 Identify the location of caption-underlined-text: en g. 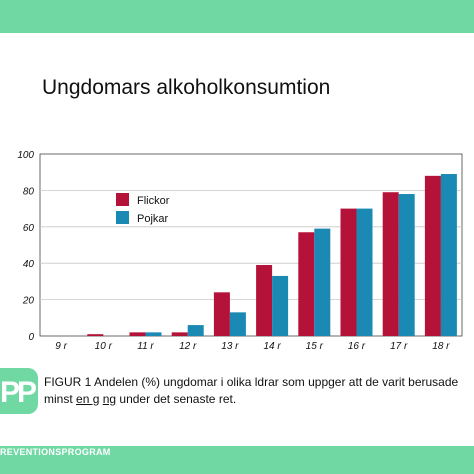
(88, 399).